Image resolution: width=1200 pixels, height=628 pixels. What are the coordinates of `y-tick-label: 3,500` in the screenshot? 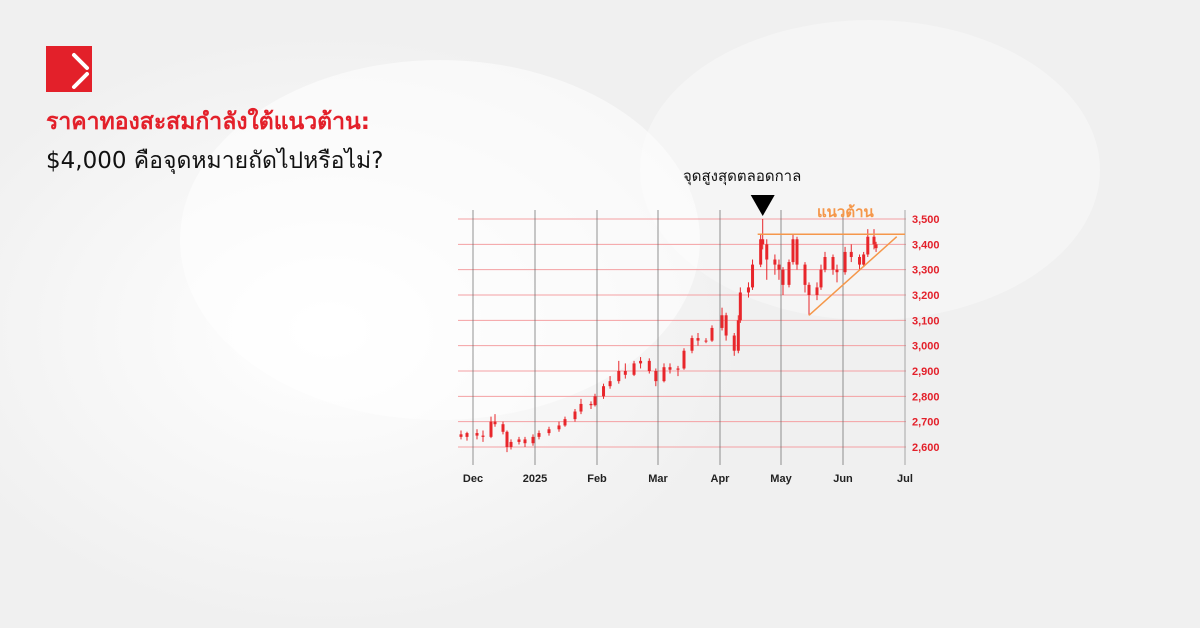 It's located at (926, 220).